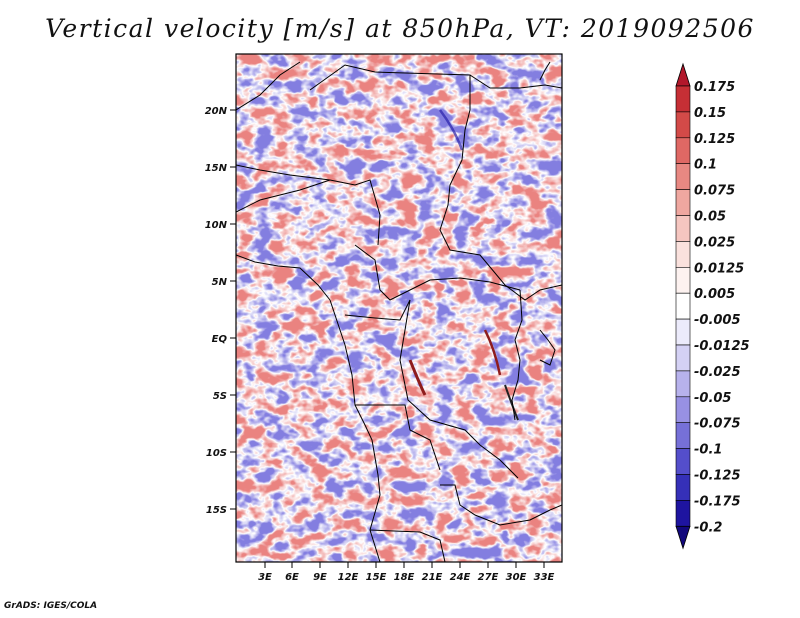 Image resolution: width=800 pixels, height=618 pixels. What do you see at coordinates (51, 606) in the screenshot?
I see `footer-credit: GrADS: IGES/COLA` at bounding box center [51, 606].